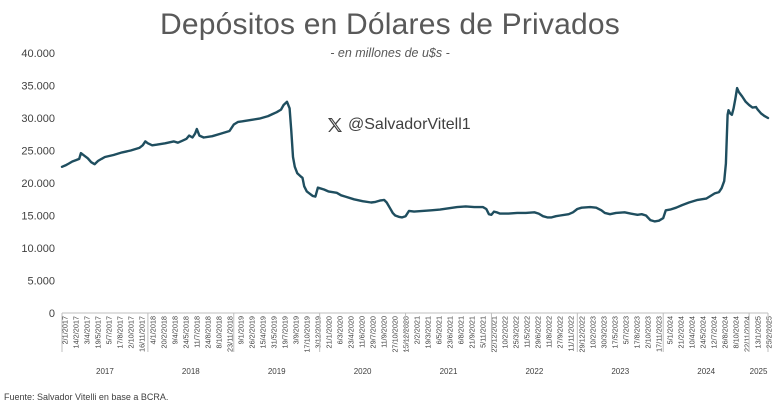 The image size is (780, 409). Describe the element at coordinates (769, 332) in the screenshot. I see `x-tick-label: 25/2/2025` at that location.